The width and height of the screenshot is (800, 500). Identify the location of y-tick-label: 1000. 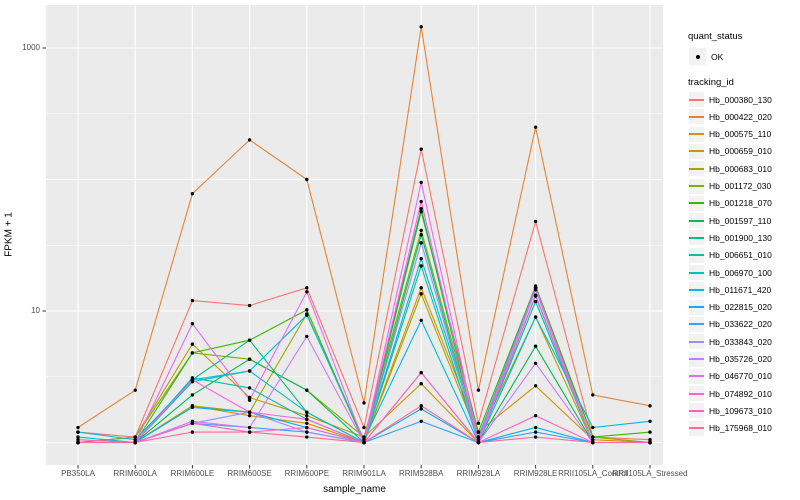
(31, 47).